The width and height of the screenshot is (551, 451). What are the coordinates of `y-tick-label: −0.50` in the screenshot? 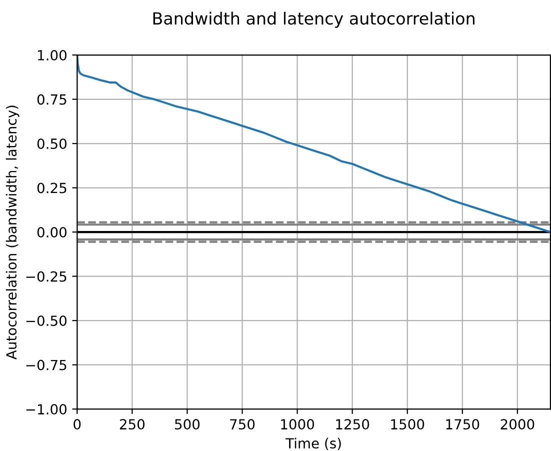 It's located at (46, 321).